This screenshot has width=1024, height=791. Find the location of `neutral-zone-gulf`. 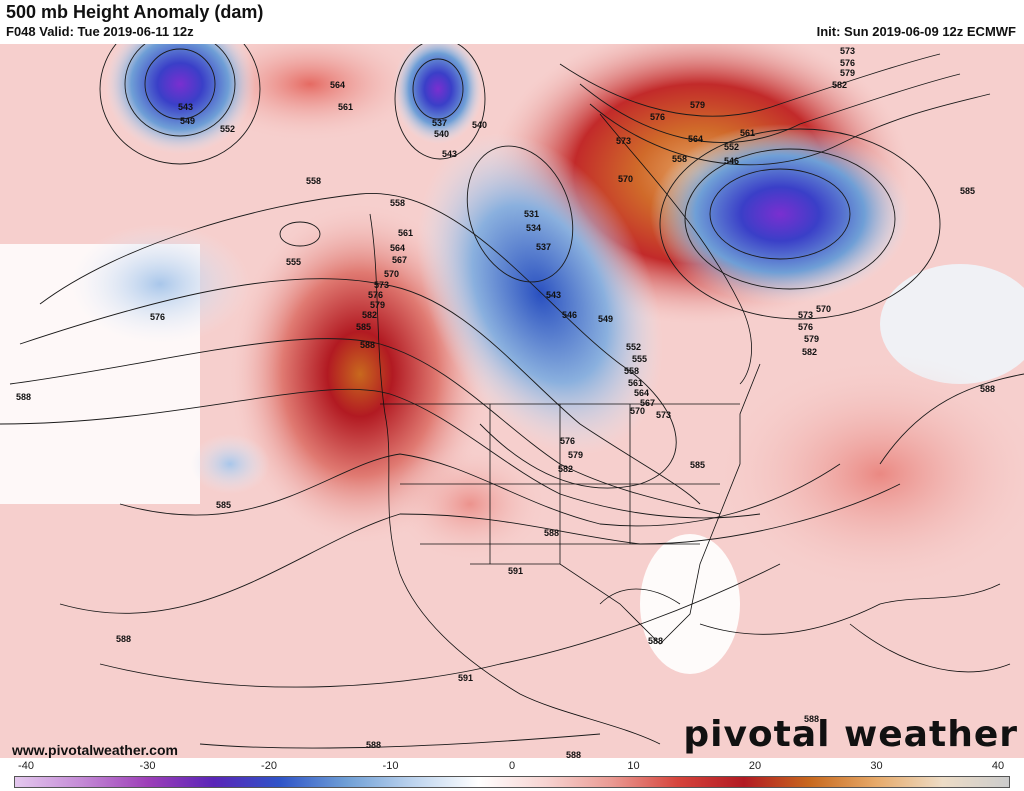

neutral-zone-gulf is located at coordinates (690, 604).